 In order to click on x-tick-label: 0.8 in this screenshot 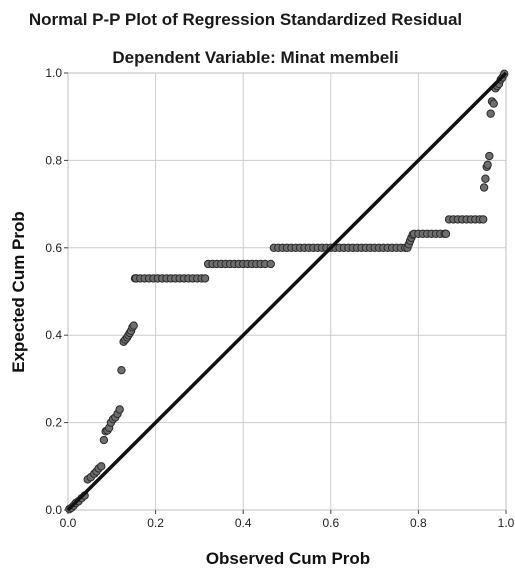, I will do `click(418, 523)`.